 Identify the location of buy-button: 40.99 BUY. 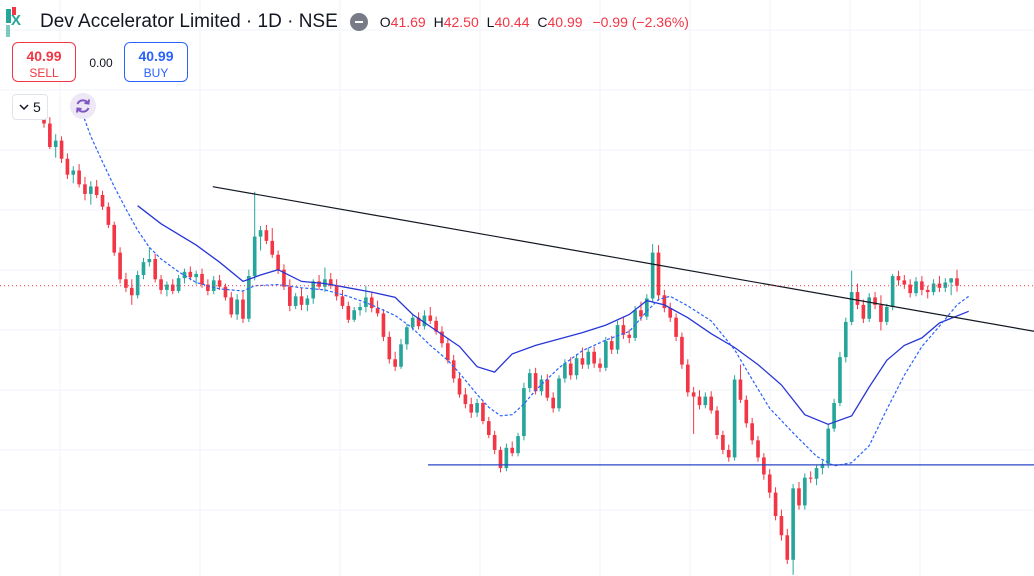
(156, 62).